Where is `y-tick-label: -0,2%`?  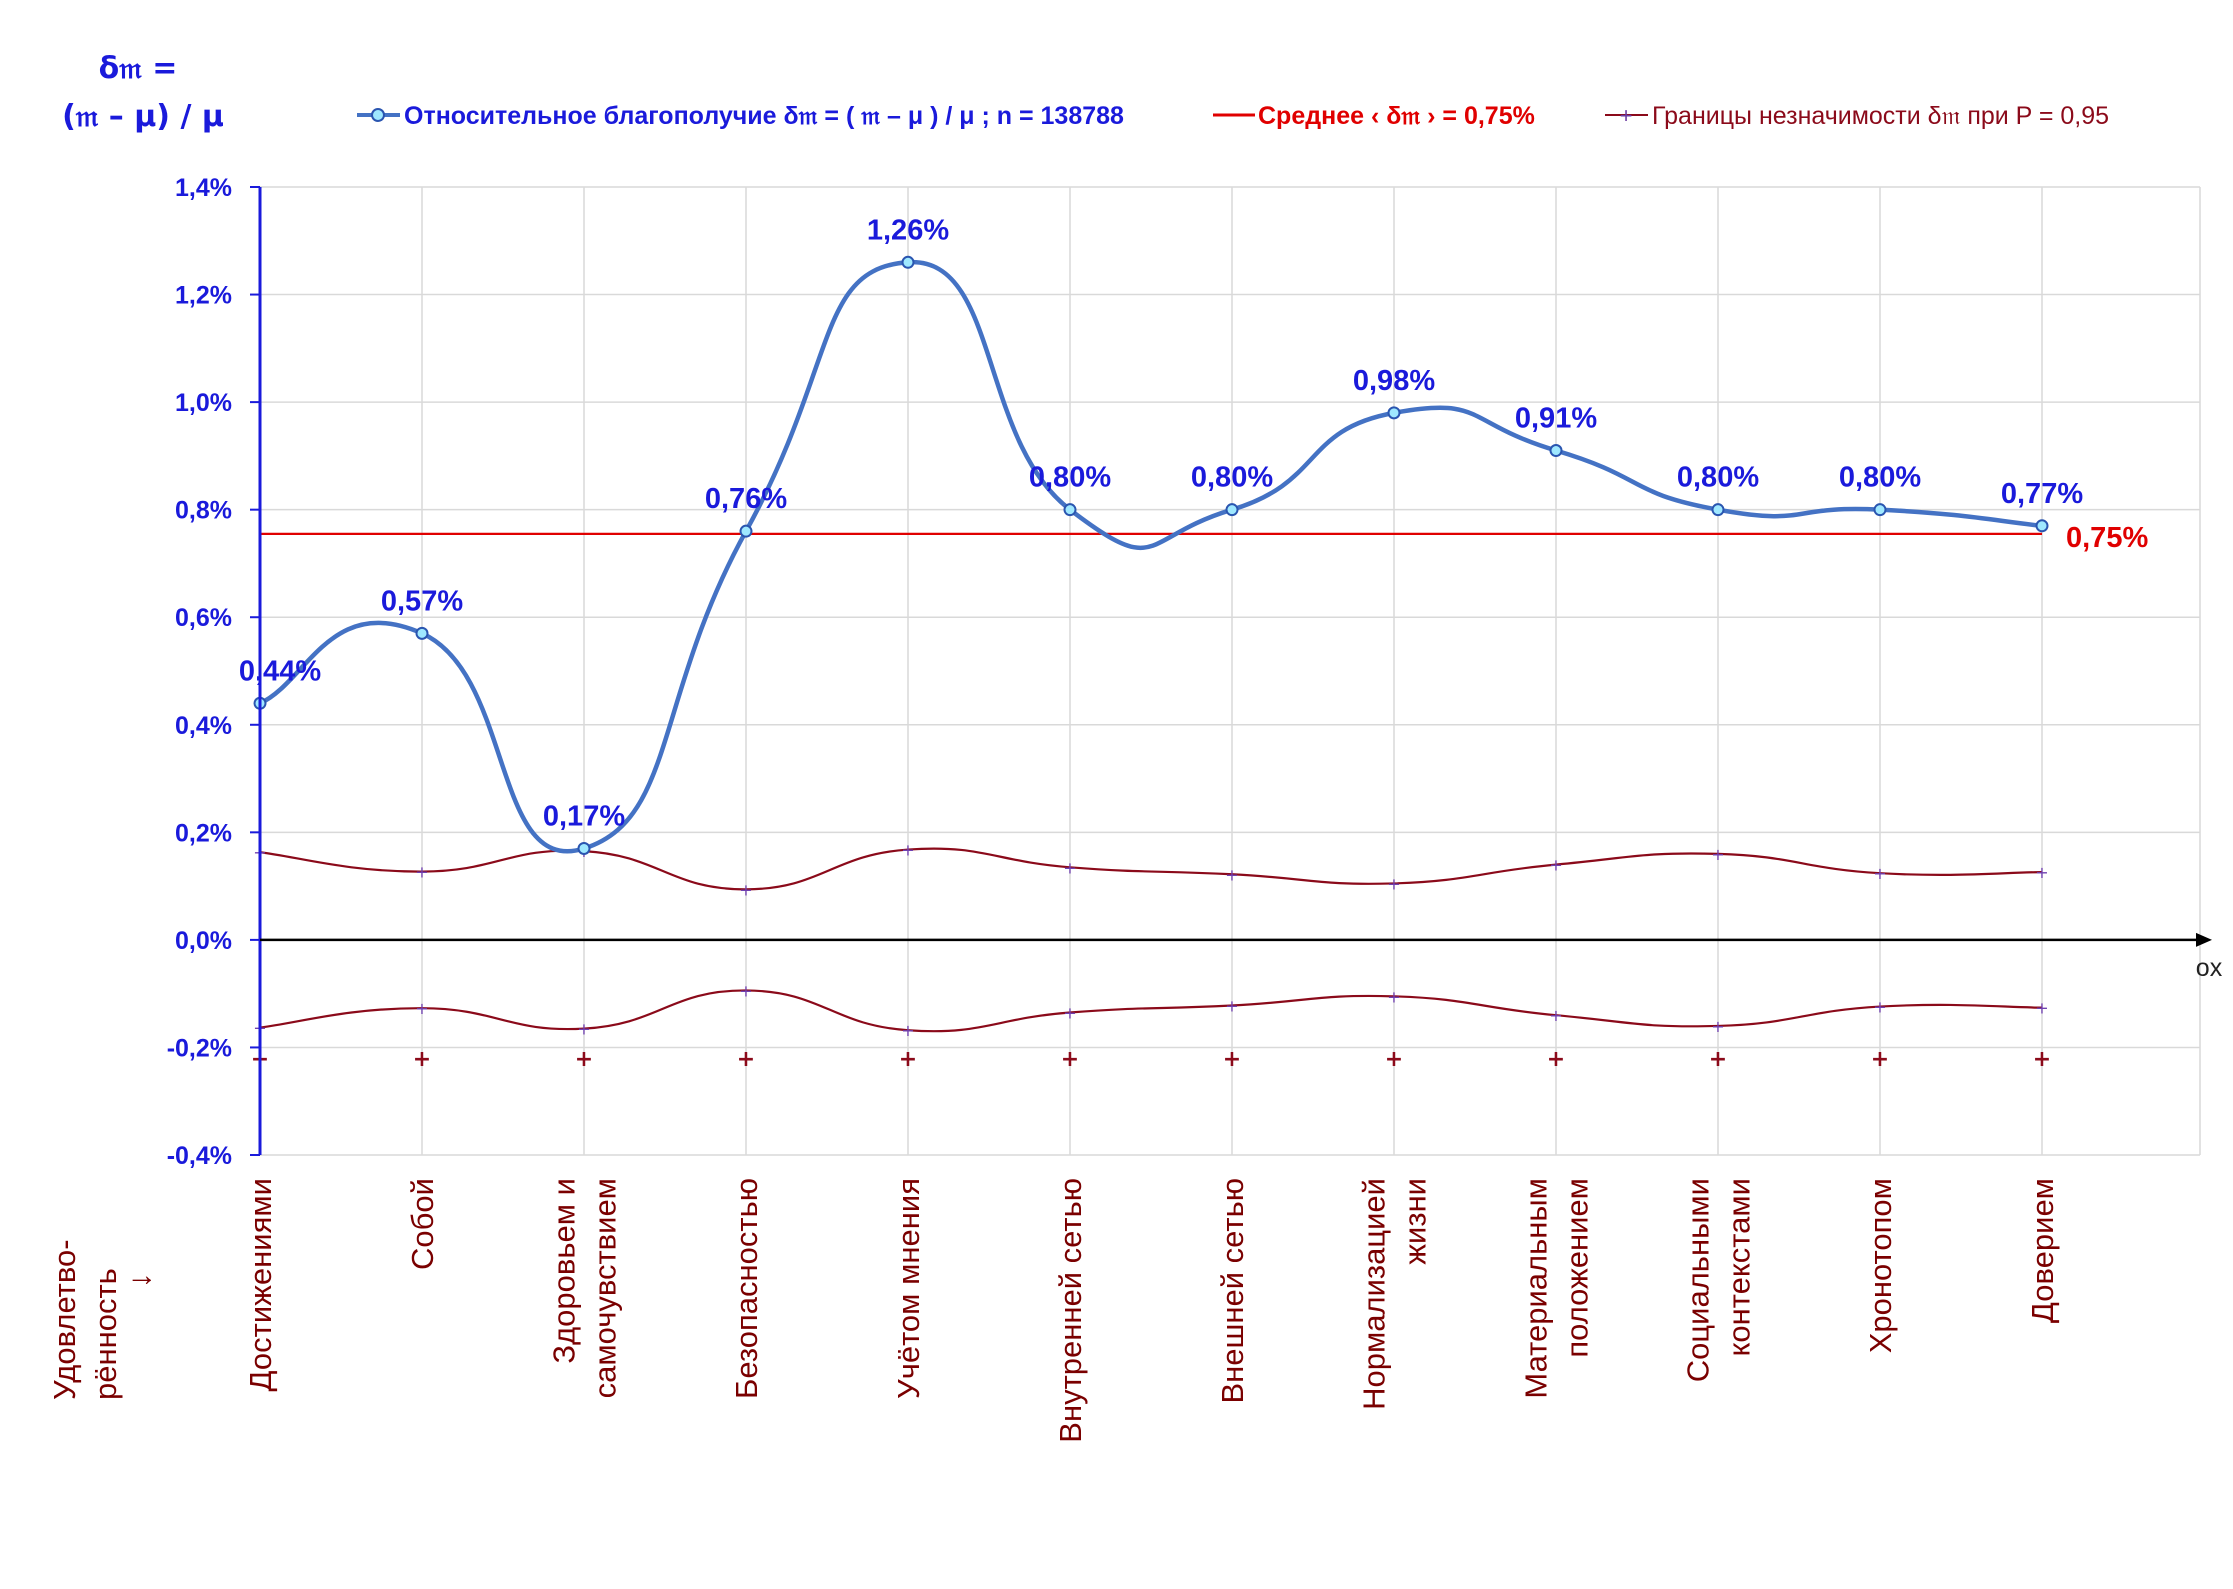
y-tick-label: -0,2% is located at coordinates (199, 1048).